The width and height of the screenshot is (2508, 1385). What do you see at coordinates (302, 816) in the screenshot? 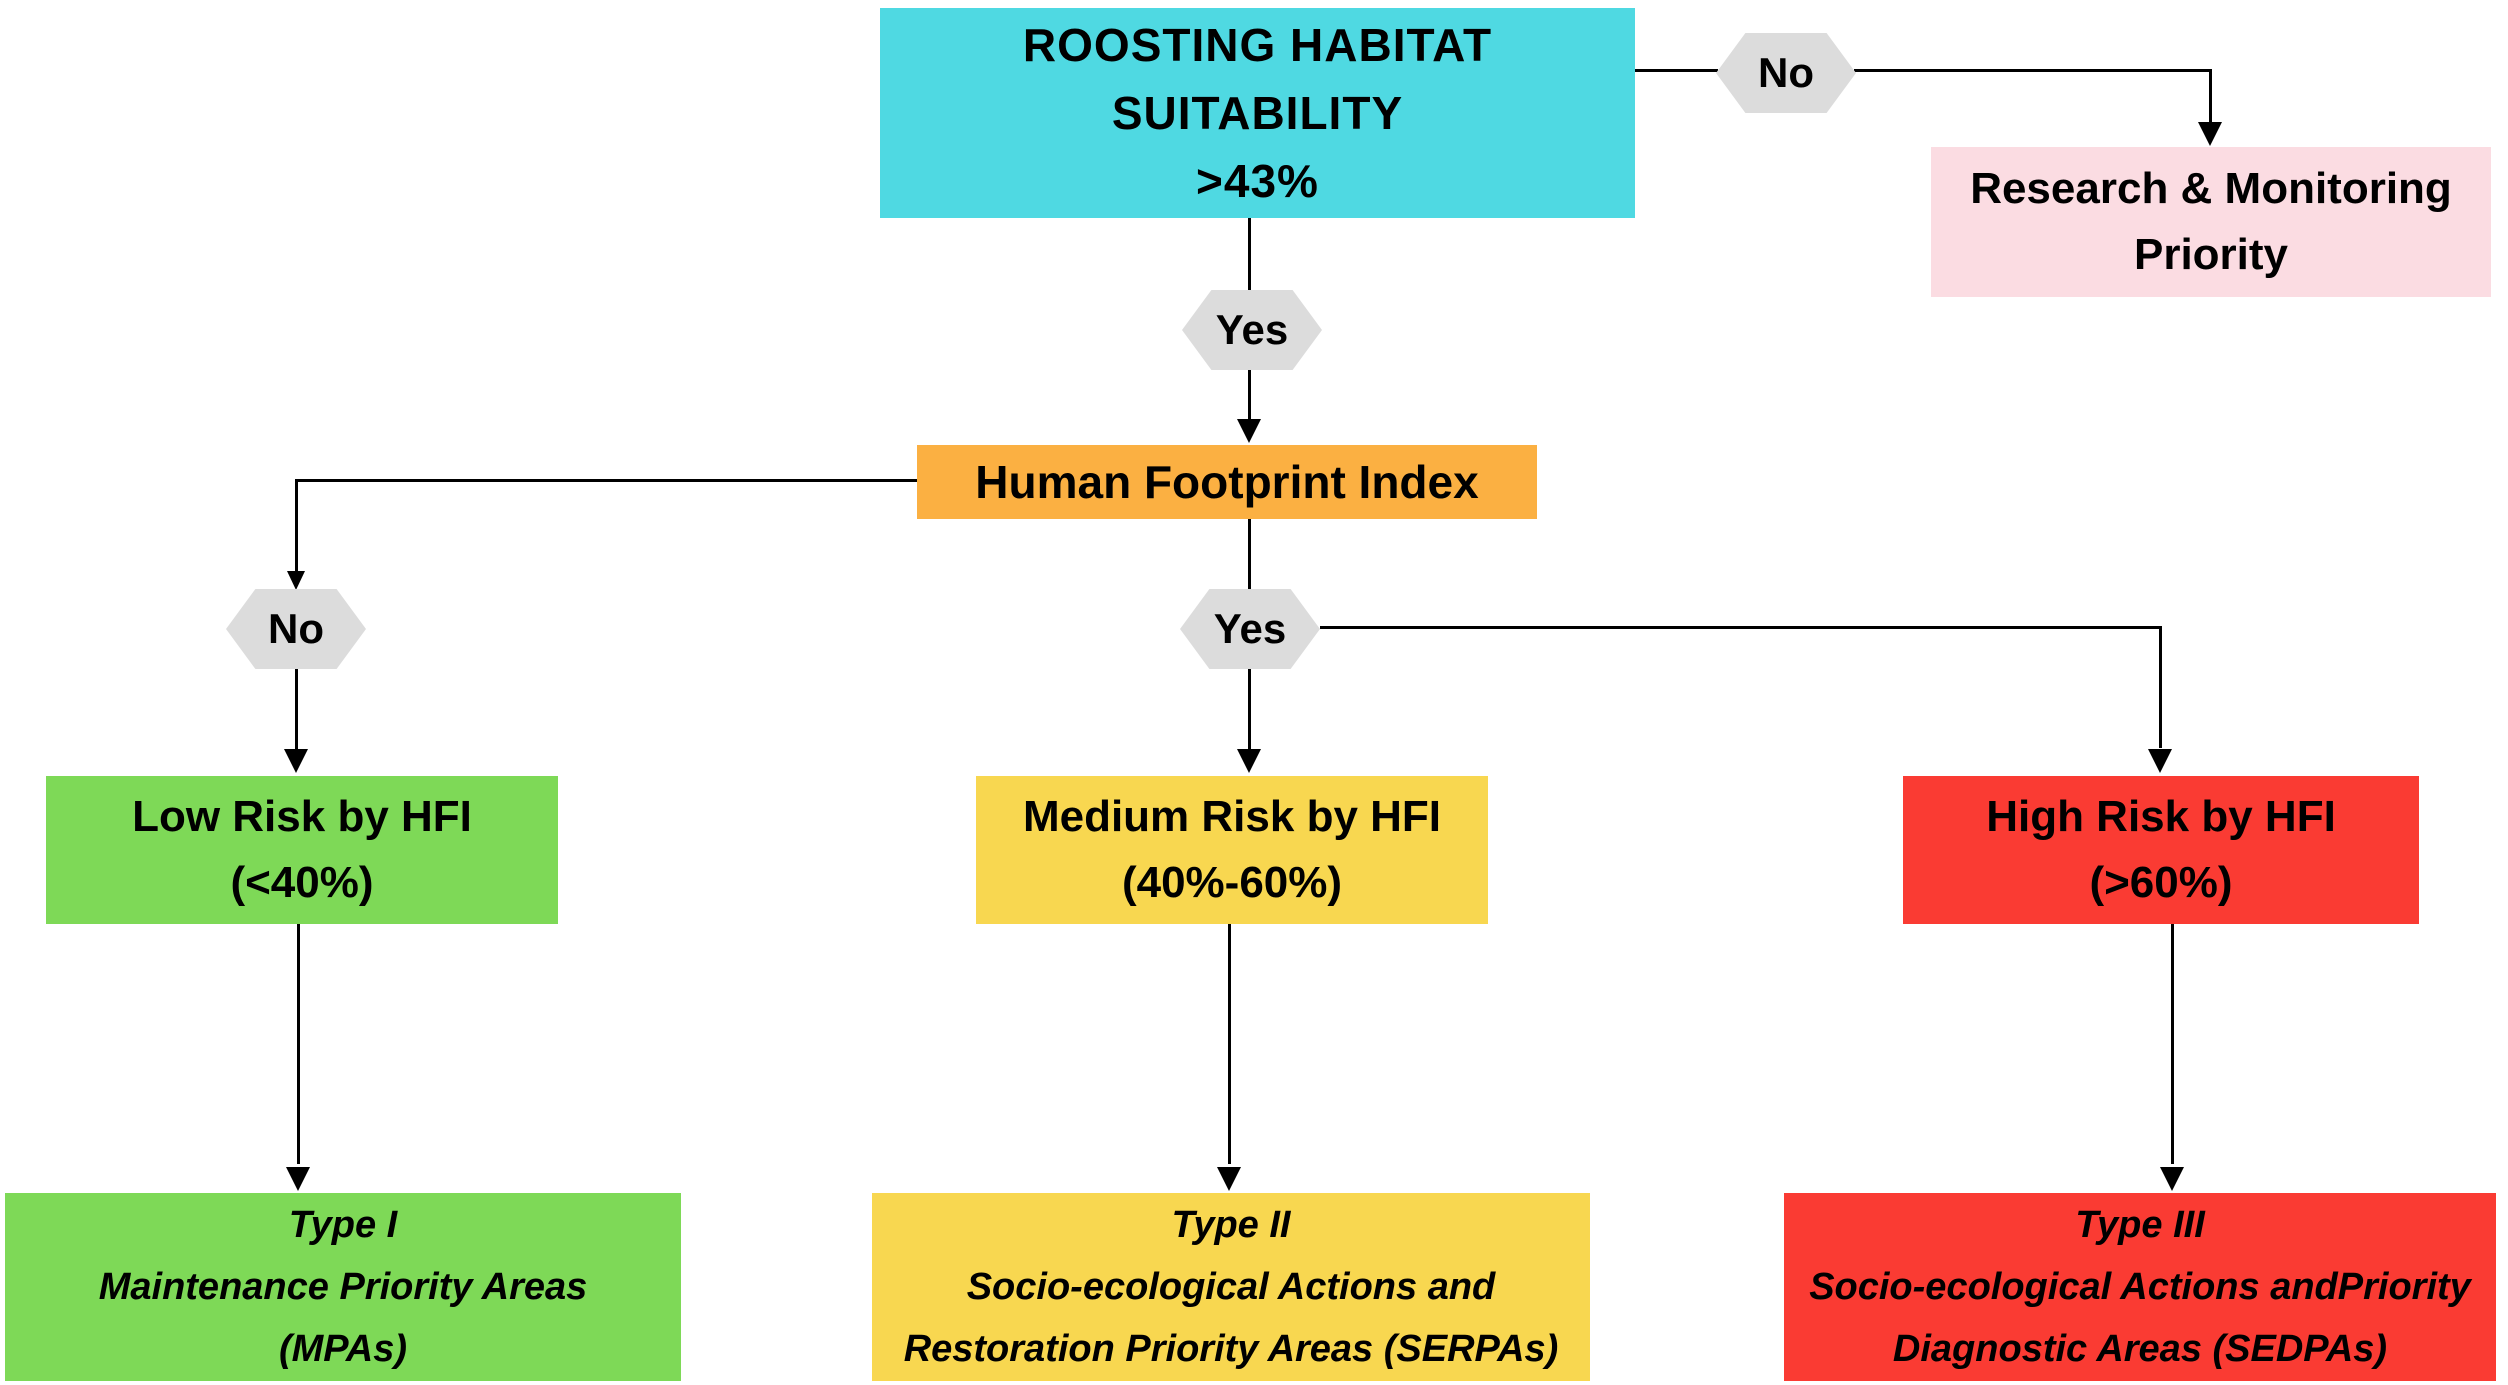
I see `node-line: Low Risk by HFI` at bounding box center [302, 816].